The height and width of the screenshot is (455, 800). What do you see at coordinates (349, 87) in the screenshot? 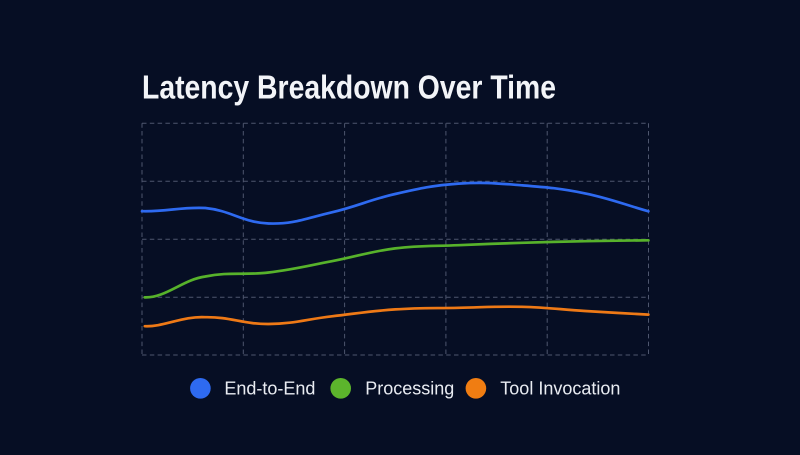
I see `svg-text: Latency Breakdown Over Time` at bounding box center [349, 87].